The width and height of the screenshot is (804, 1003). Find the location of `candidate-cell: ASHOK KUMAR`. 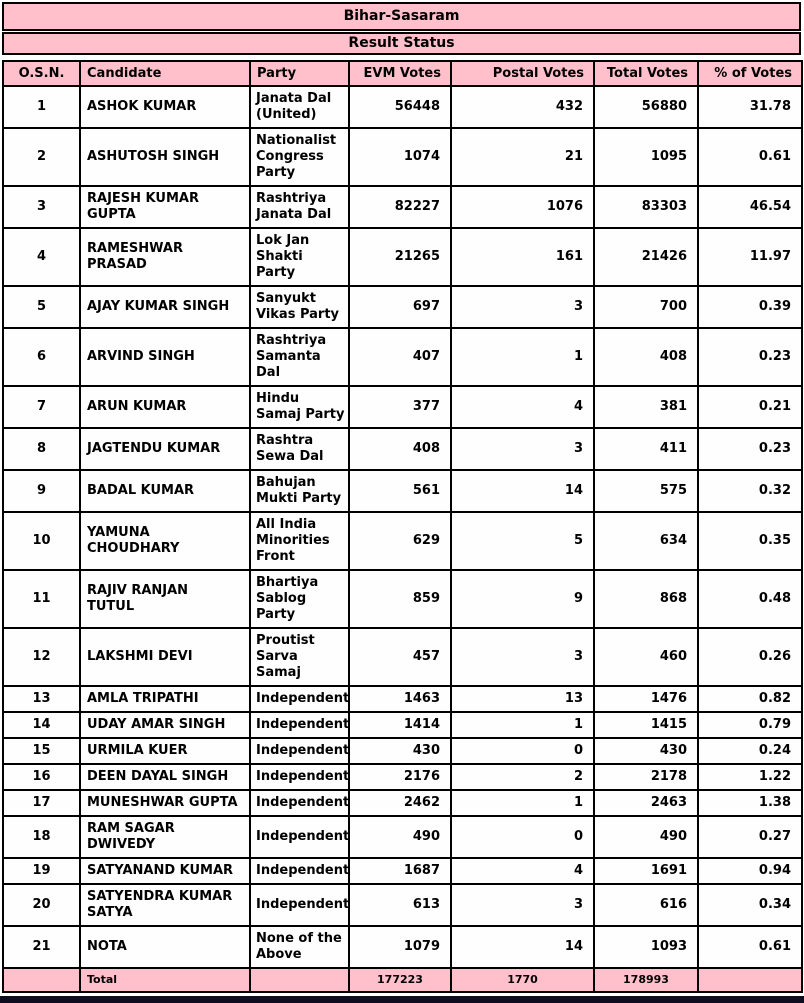

candidate-cell: ASHOK KUMAR is located at coordinates (165, 107).